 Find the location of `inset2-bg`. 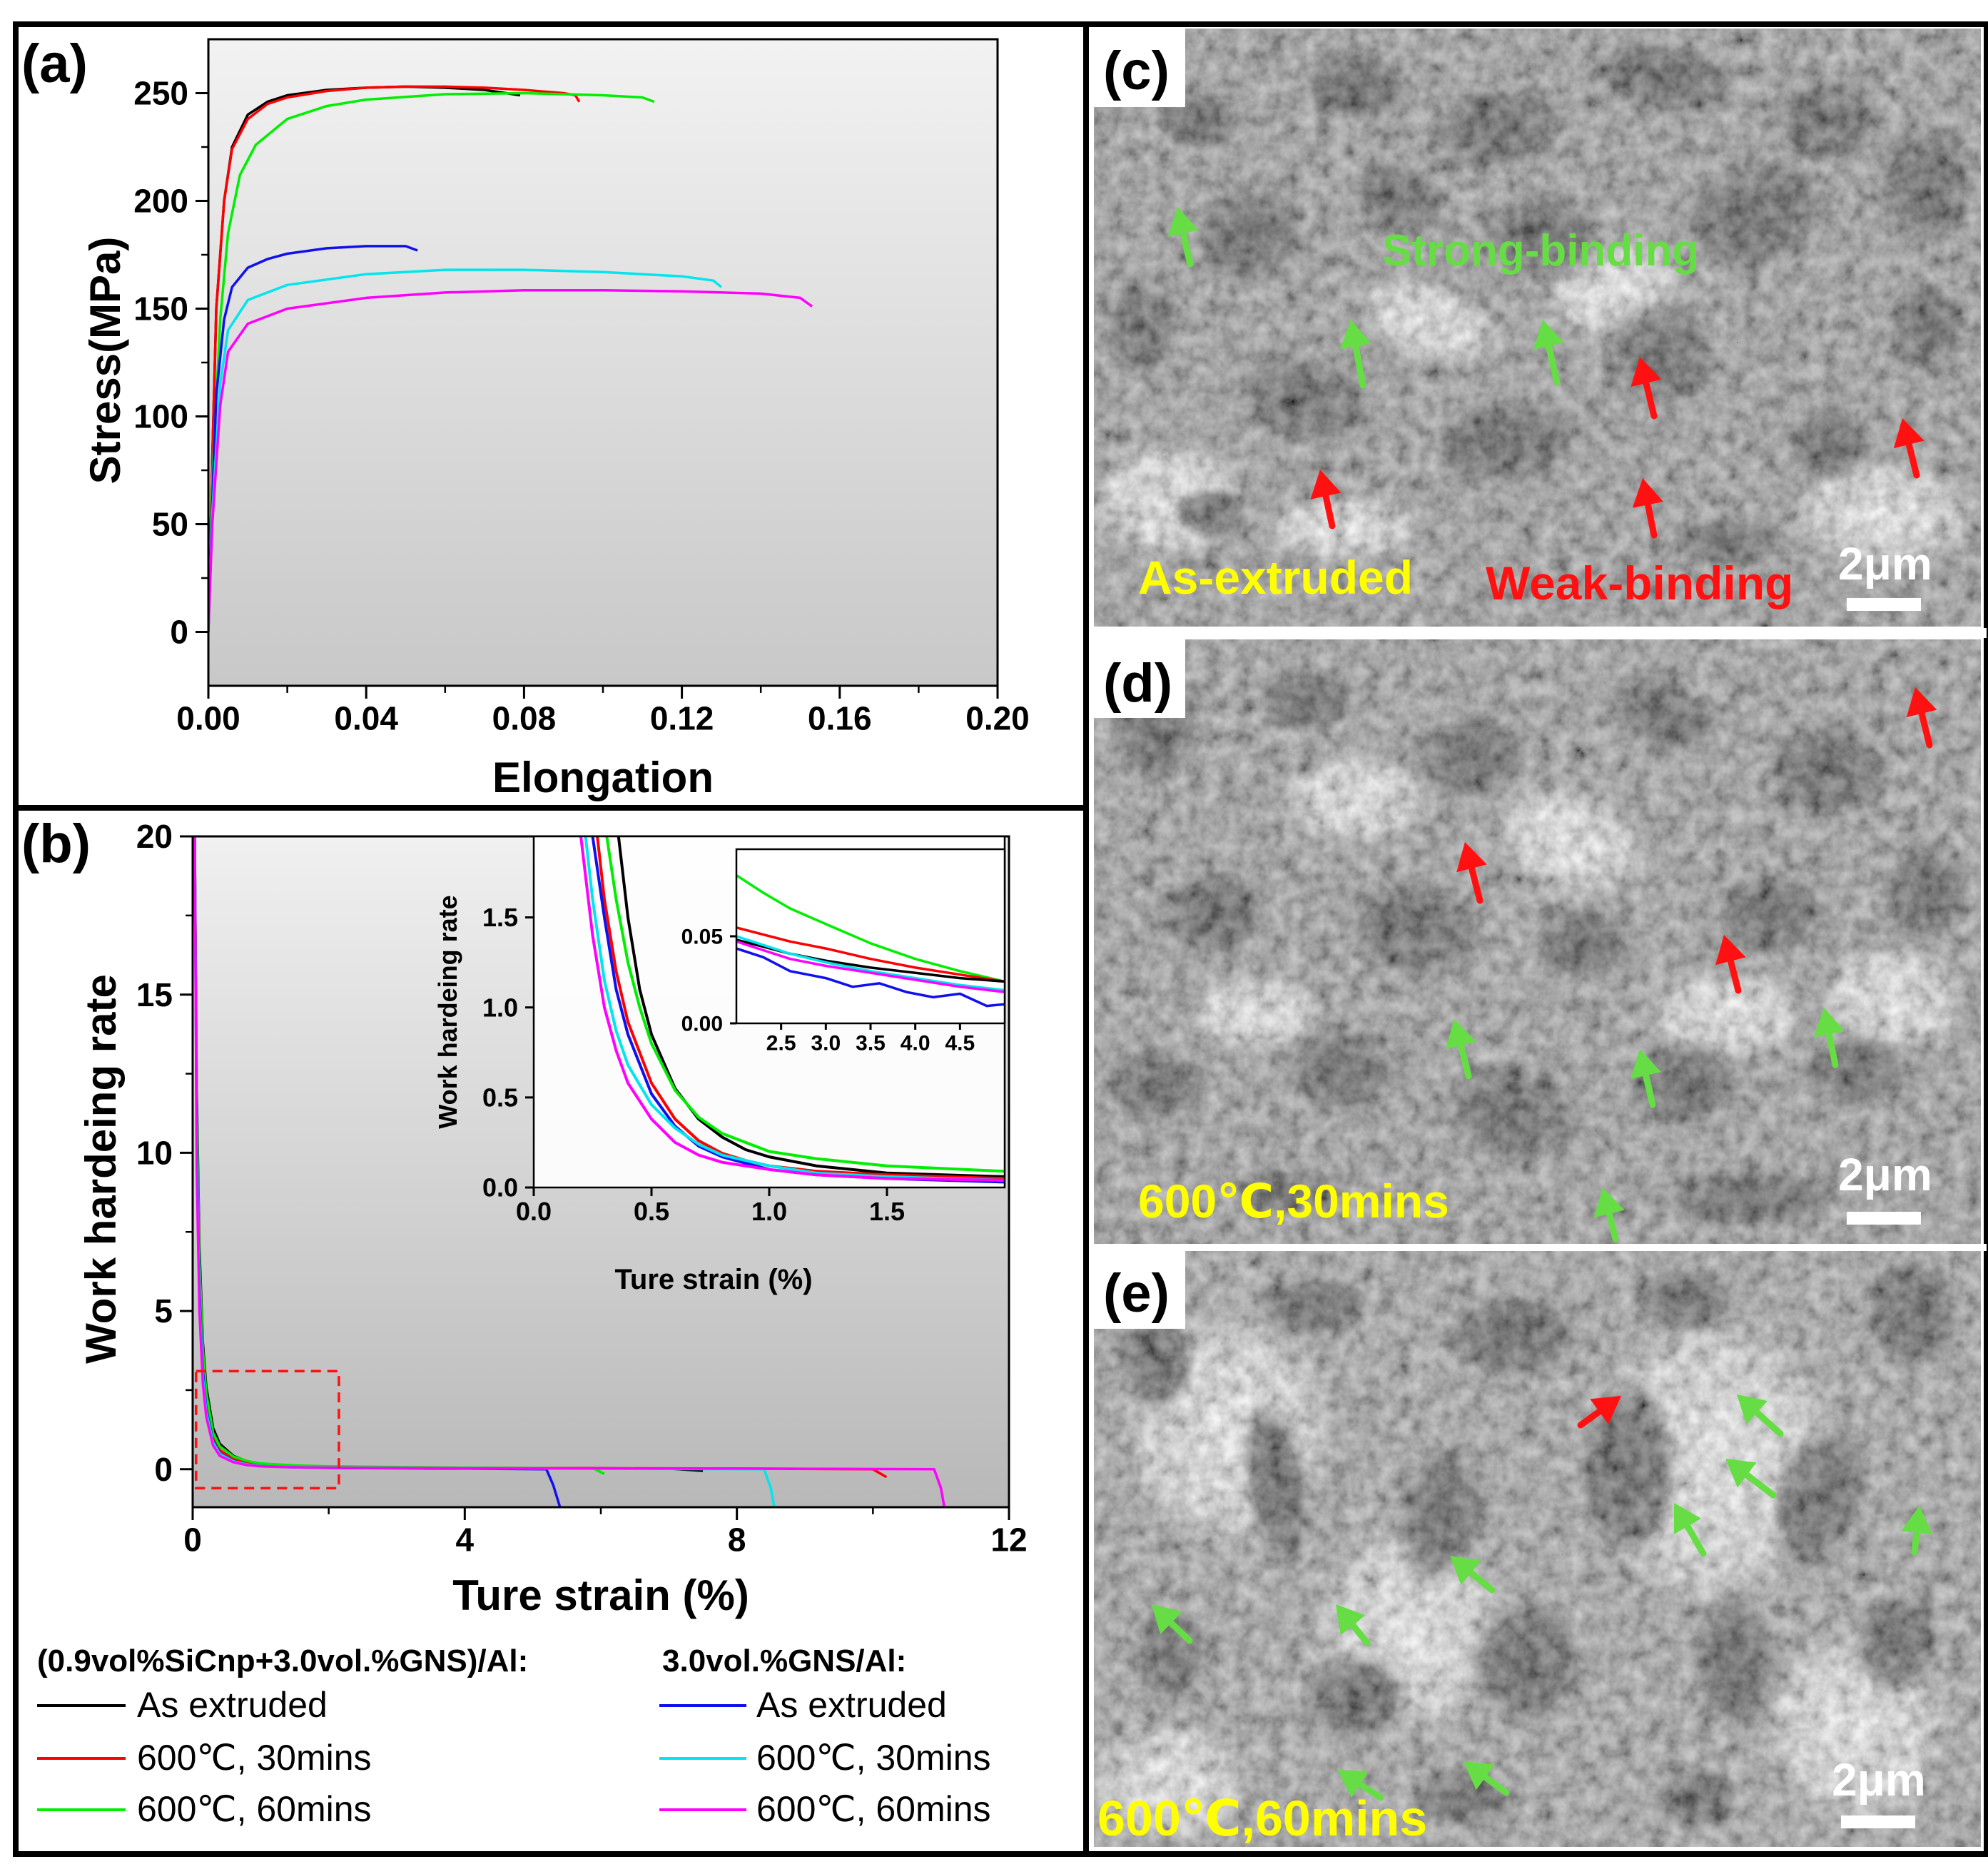

inset2-bg is located at coordinates (870, 936).